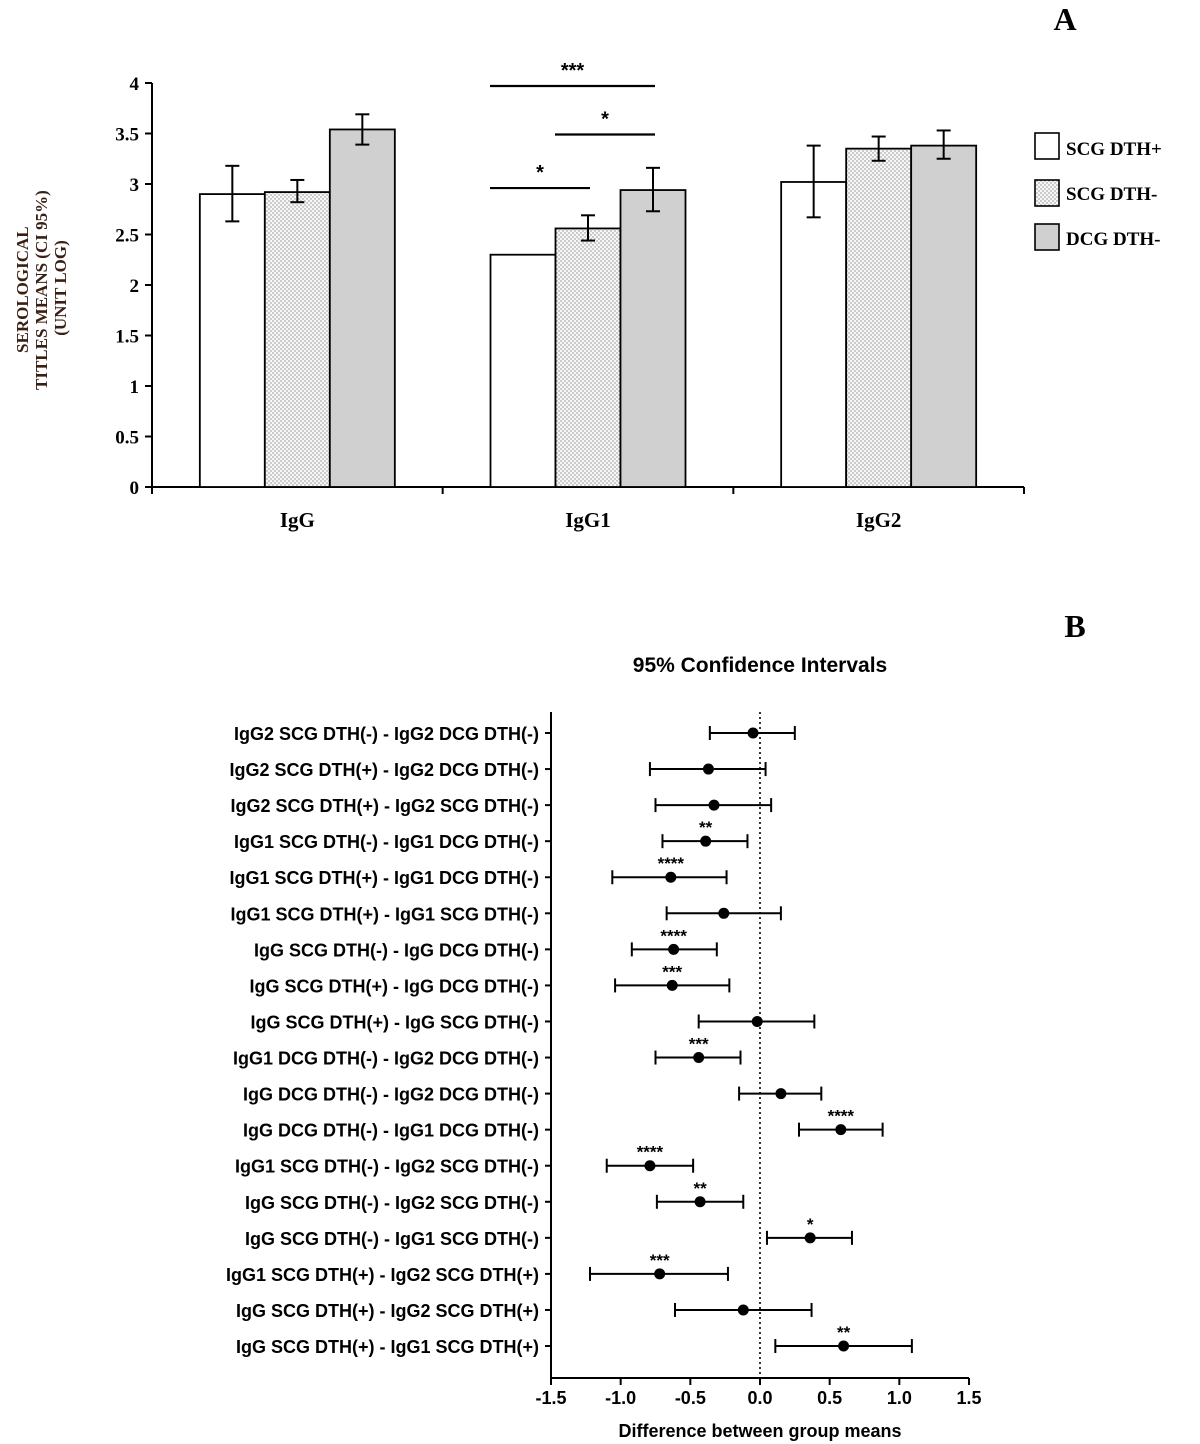 The image size is (1200, 1444). I want to click on comparison-row: IgG SCG DTH(-) - IgG DCG DTH(-) ****, so click(486, 943).